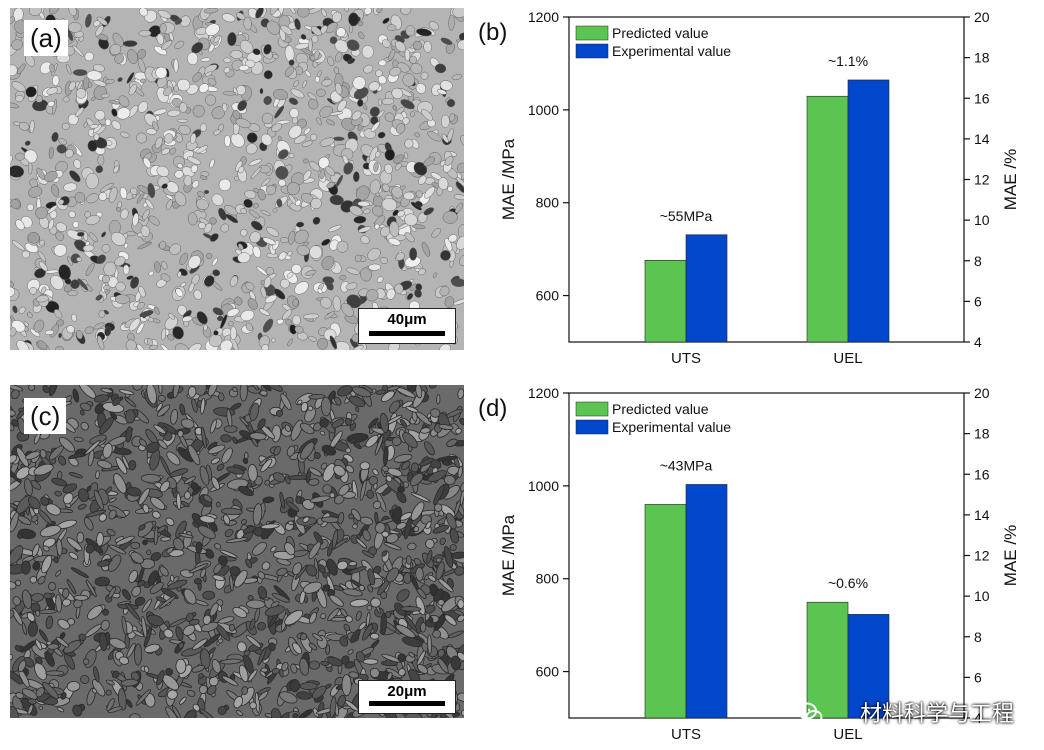 The width and height of the screenshot is (1044, 750). What do you see at coordinates (492, 32) in the screenshot?
I see `panel-label: (b)` at bounding box center [492, 32].